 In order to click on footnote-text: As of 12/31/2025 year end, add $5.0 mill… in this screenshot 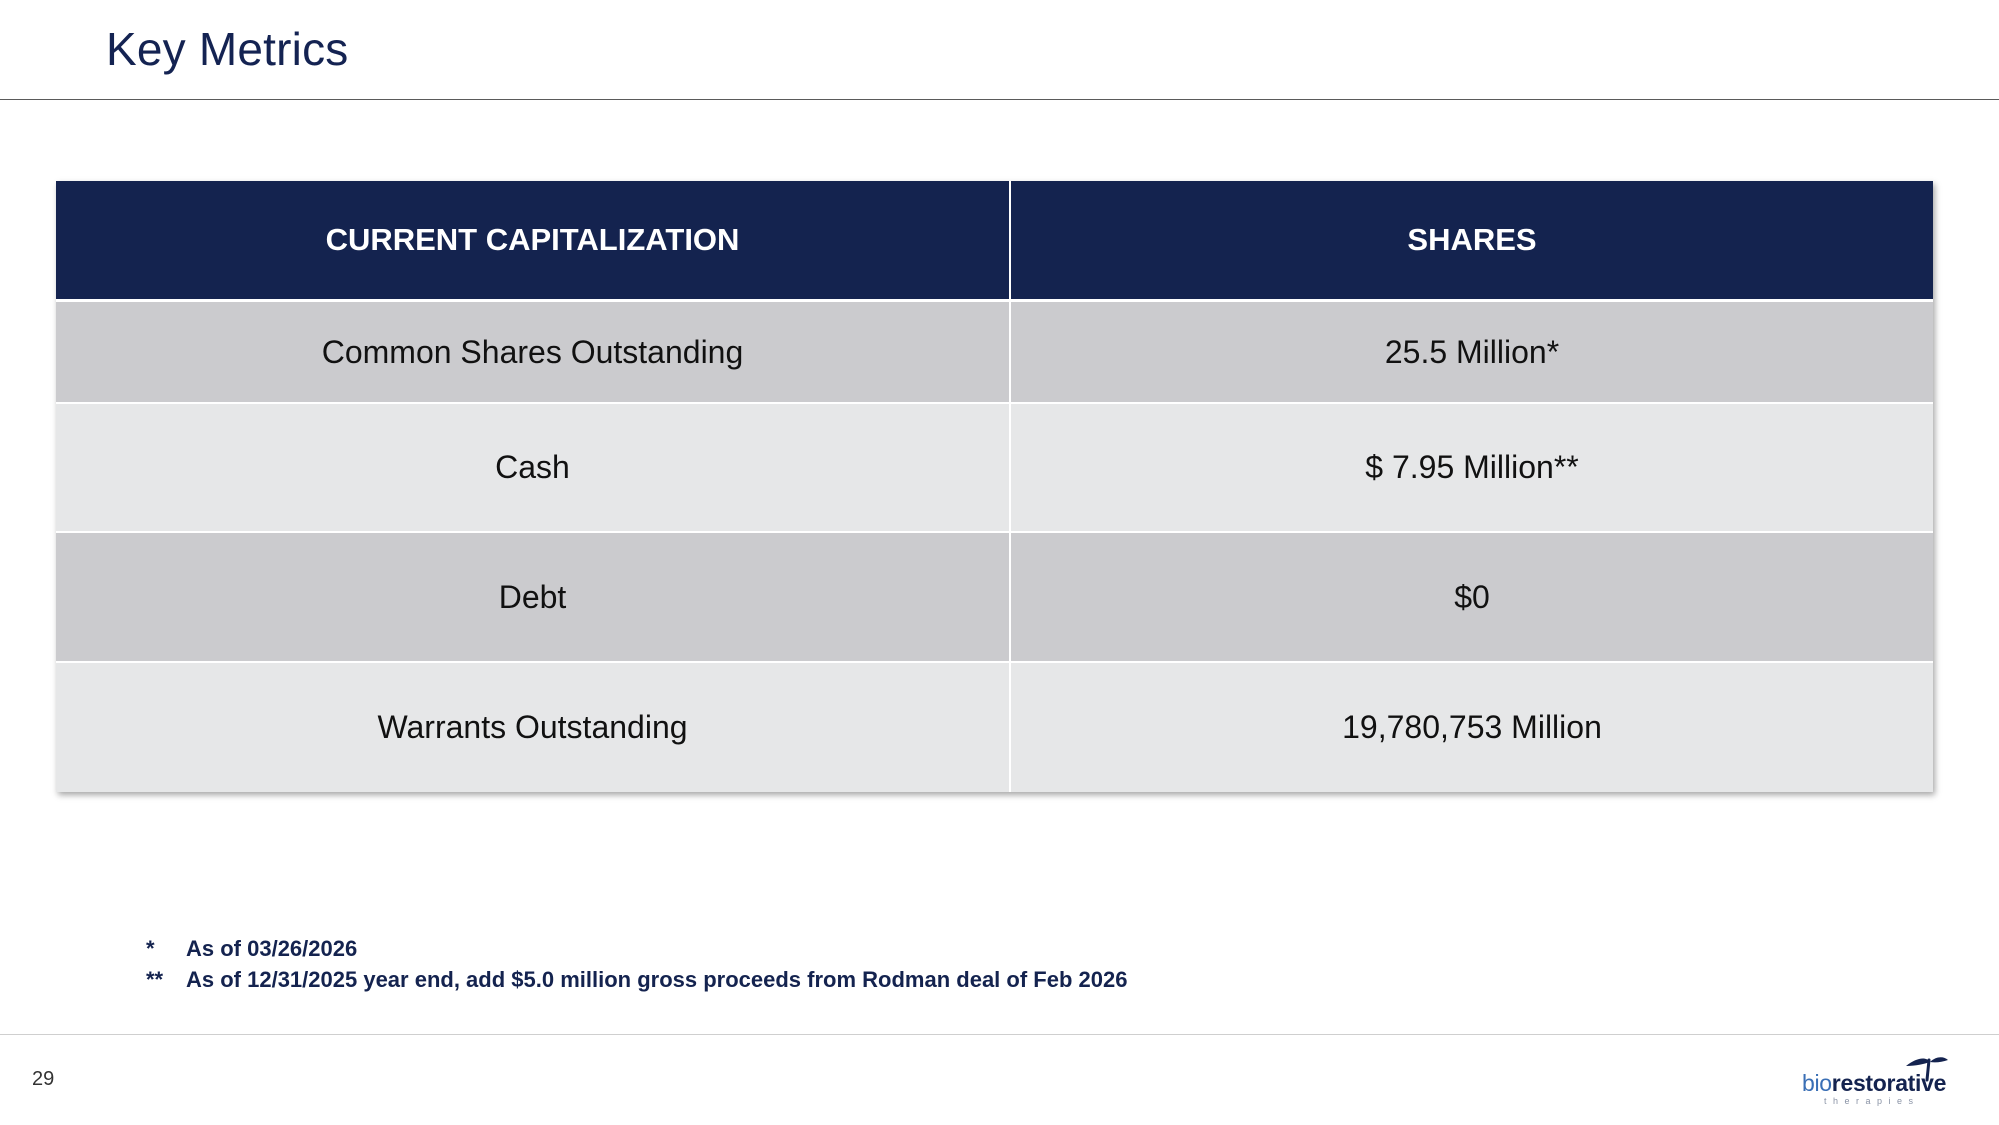, I will do `click(657, 979)`.